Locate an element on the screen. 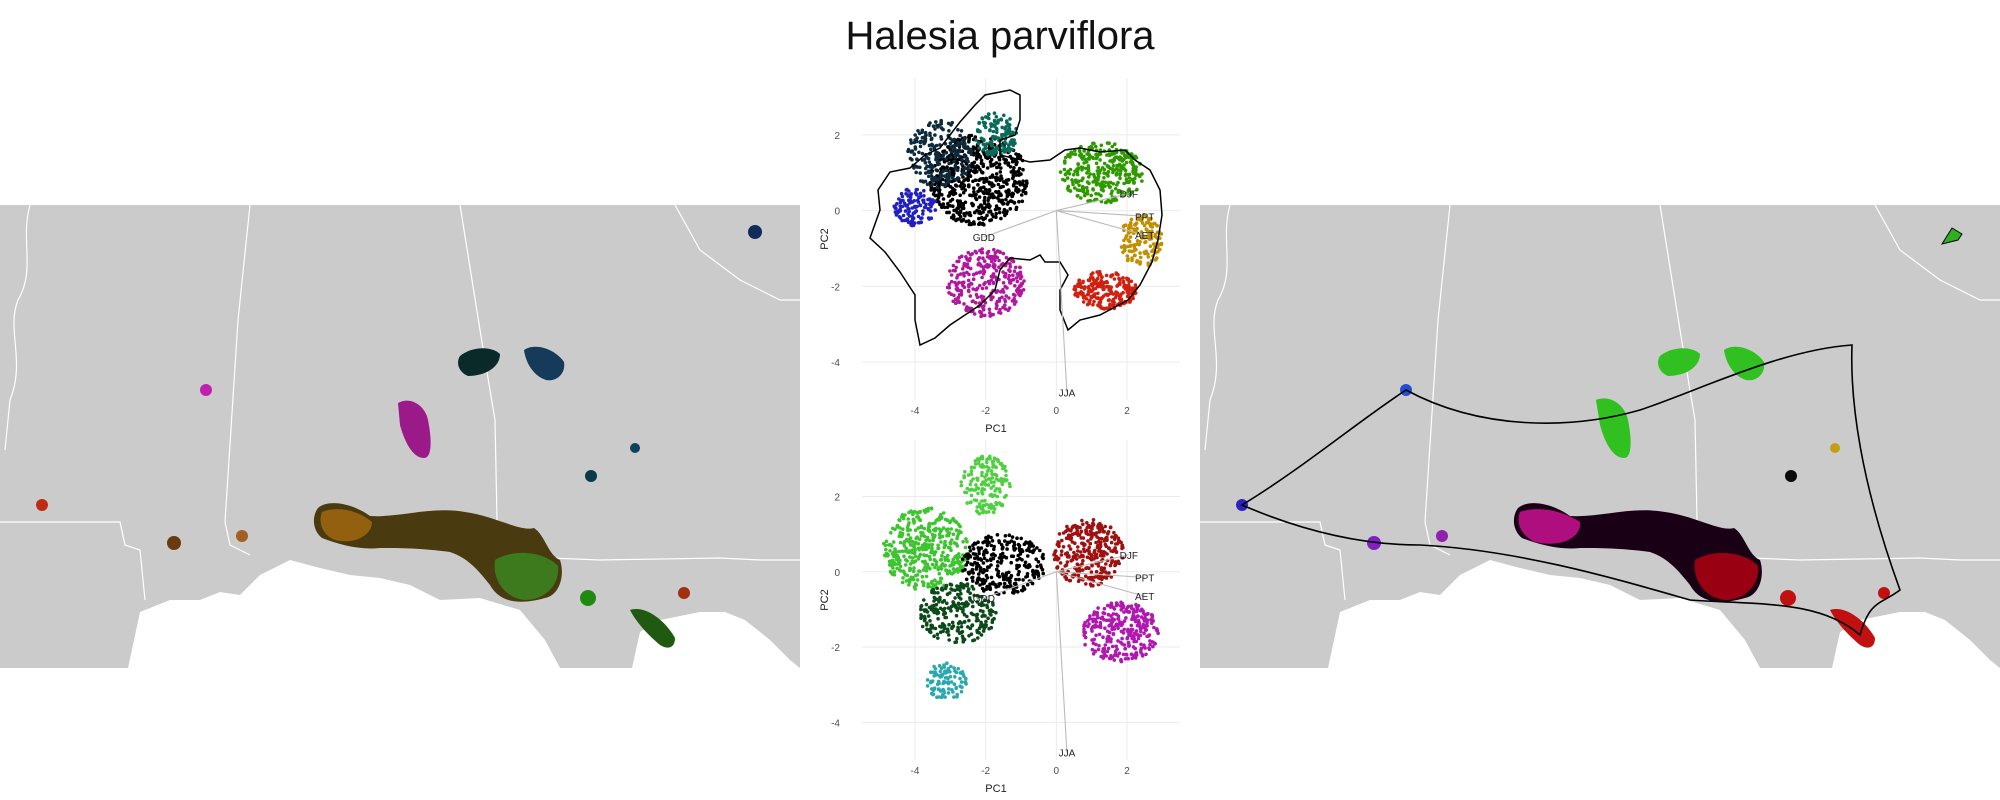 This screenshot has height=800, width=2000. y-tick-label: -4 is located at coordinates (835, 723).